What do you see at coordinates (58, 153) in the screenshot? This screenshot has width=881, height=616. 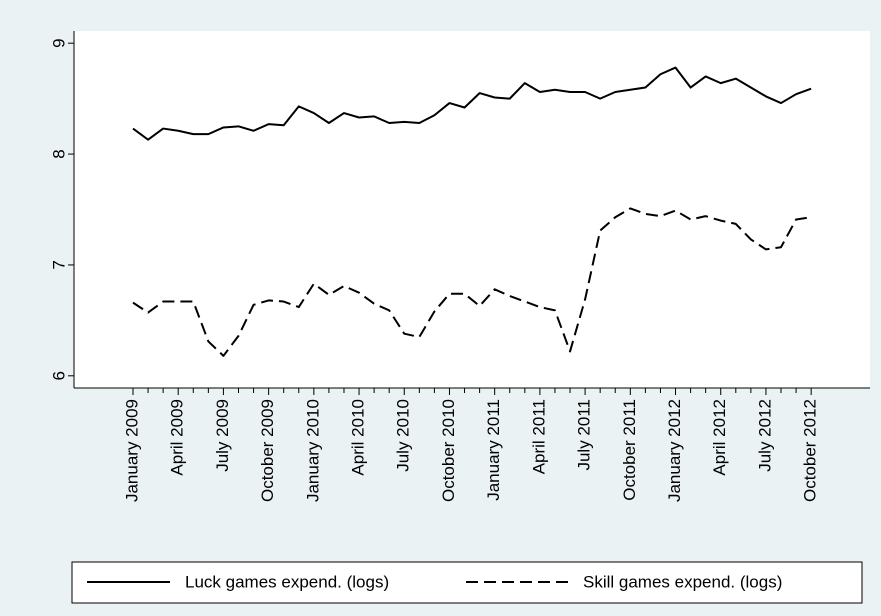 I see `y-tick-label: 8` at bounding box center [58, 153].